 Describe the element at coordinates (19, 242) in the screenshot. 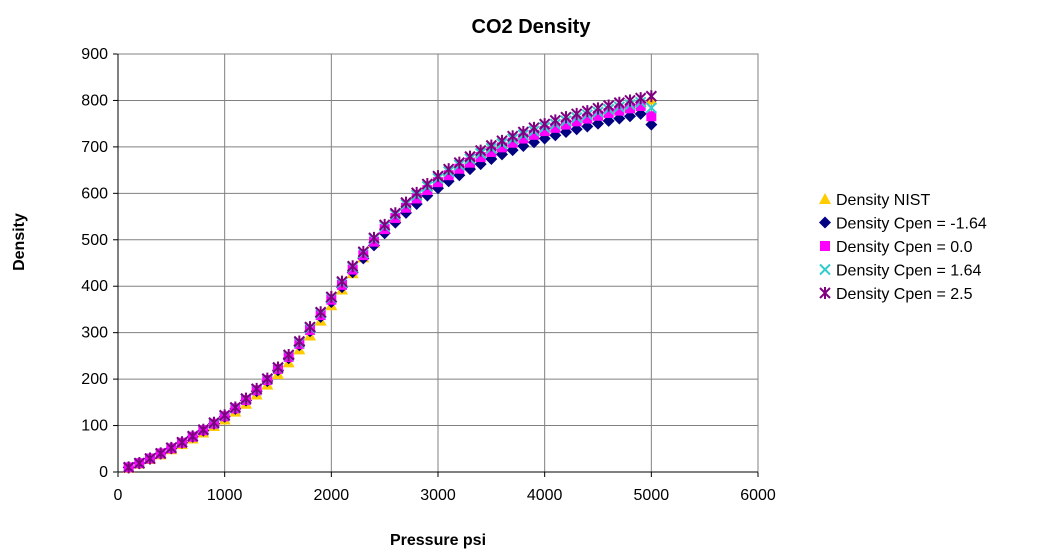

I see `y-axis-title: Density` at that location.